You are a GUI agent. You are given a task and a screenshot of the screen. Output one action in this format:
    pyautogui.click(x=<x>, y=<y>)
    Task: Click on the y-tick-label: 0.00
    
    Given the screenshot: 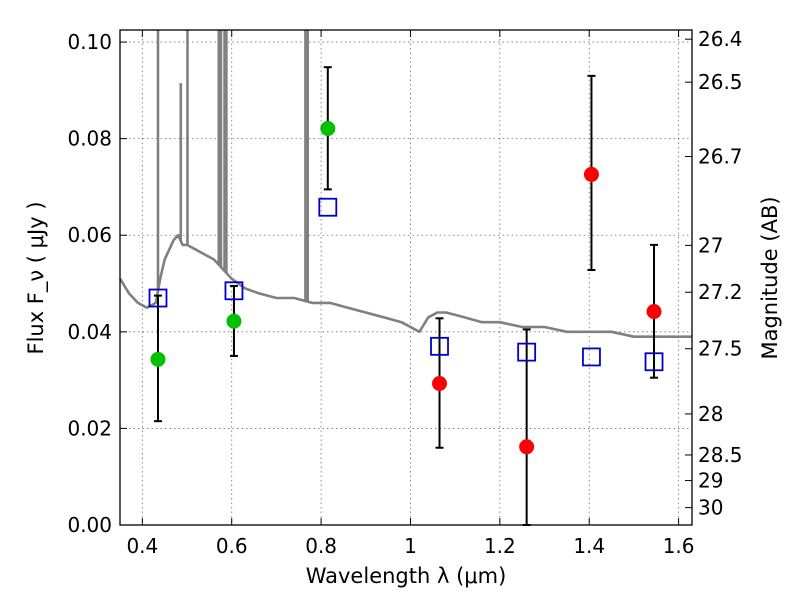 What is the action you would take?
    pyautogui.click(x=89, y=525)
    